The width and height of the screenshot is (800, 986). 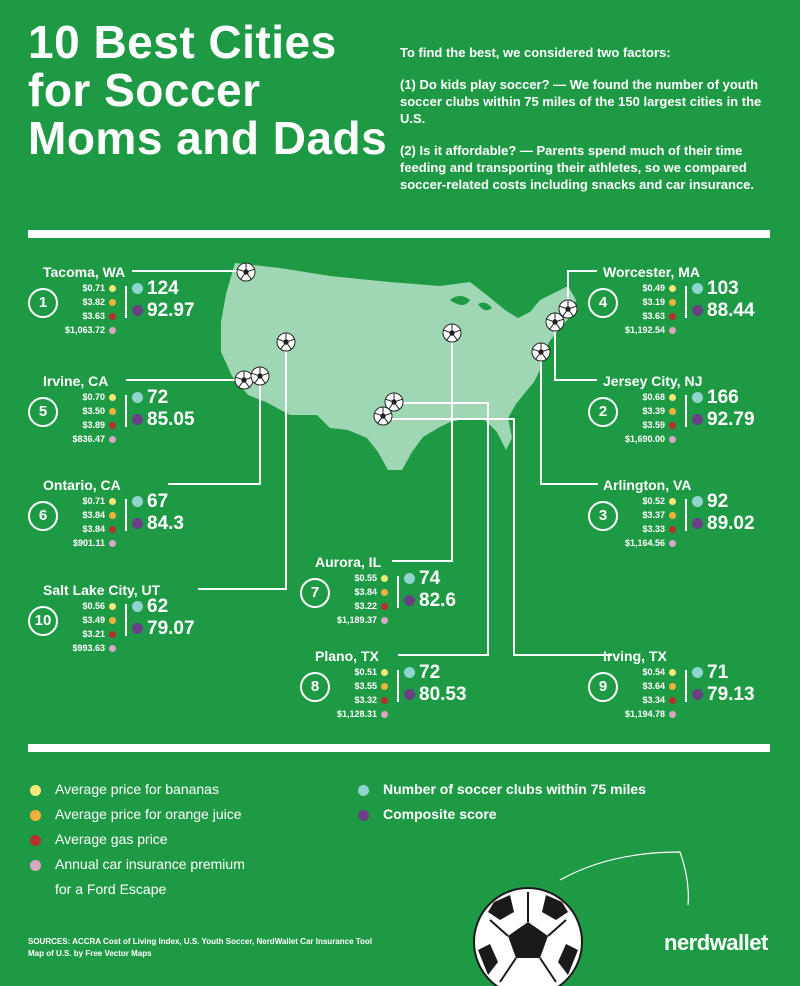 What do you see at coordinates (35, 790) in the screenshot?
I see `bananas-legend-icon` at bounding box center [35, 790].